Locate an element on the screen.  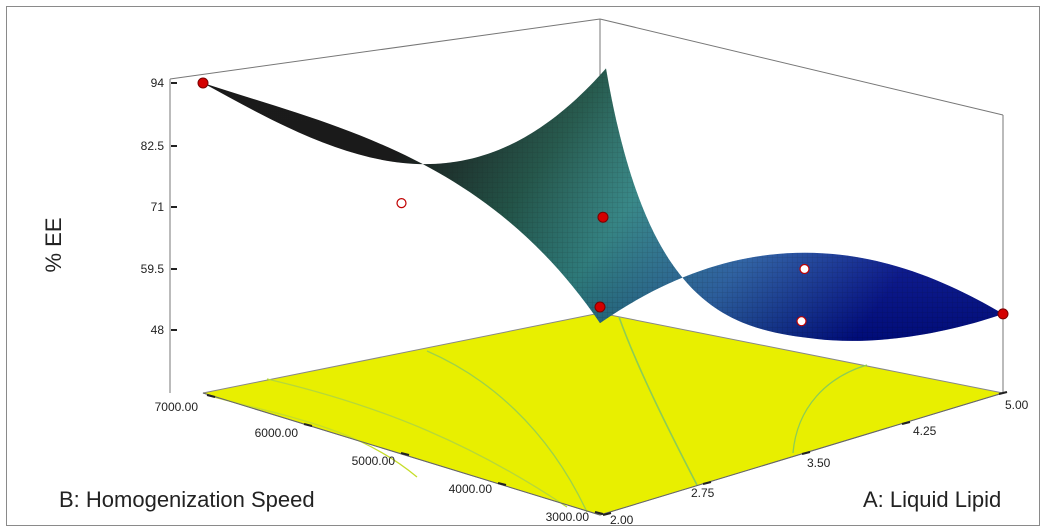
z-tick-label-1: 82.5 is located at coordinates (153, 146).